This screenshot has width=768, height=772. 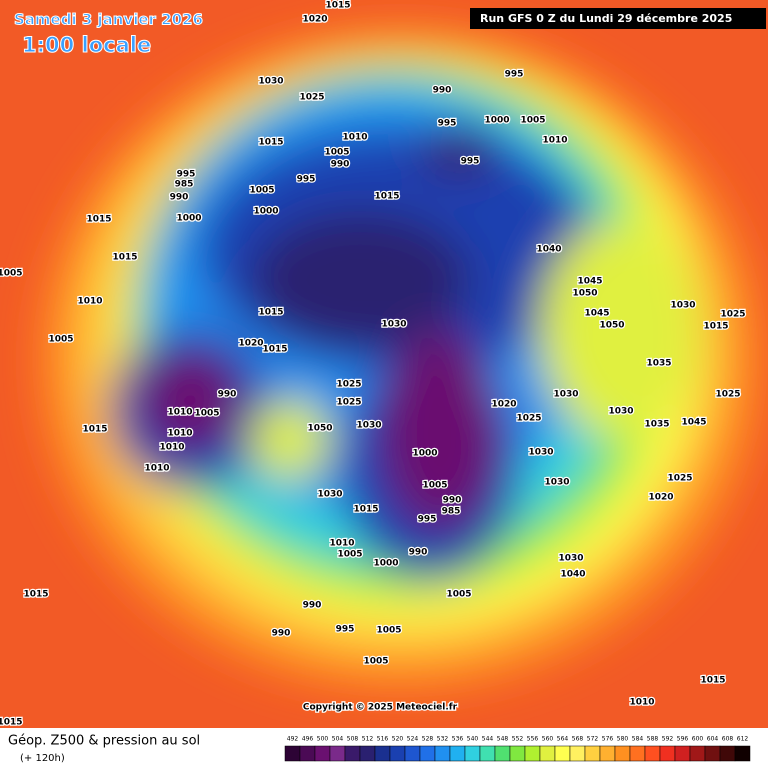 I want to click on legend-title: Géop. Z500 & pression au sol, so click(x=104, y=741).